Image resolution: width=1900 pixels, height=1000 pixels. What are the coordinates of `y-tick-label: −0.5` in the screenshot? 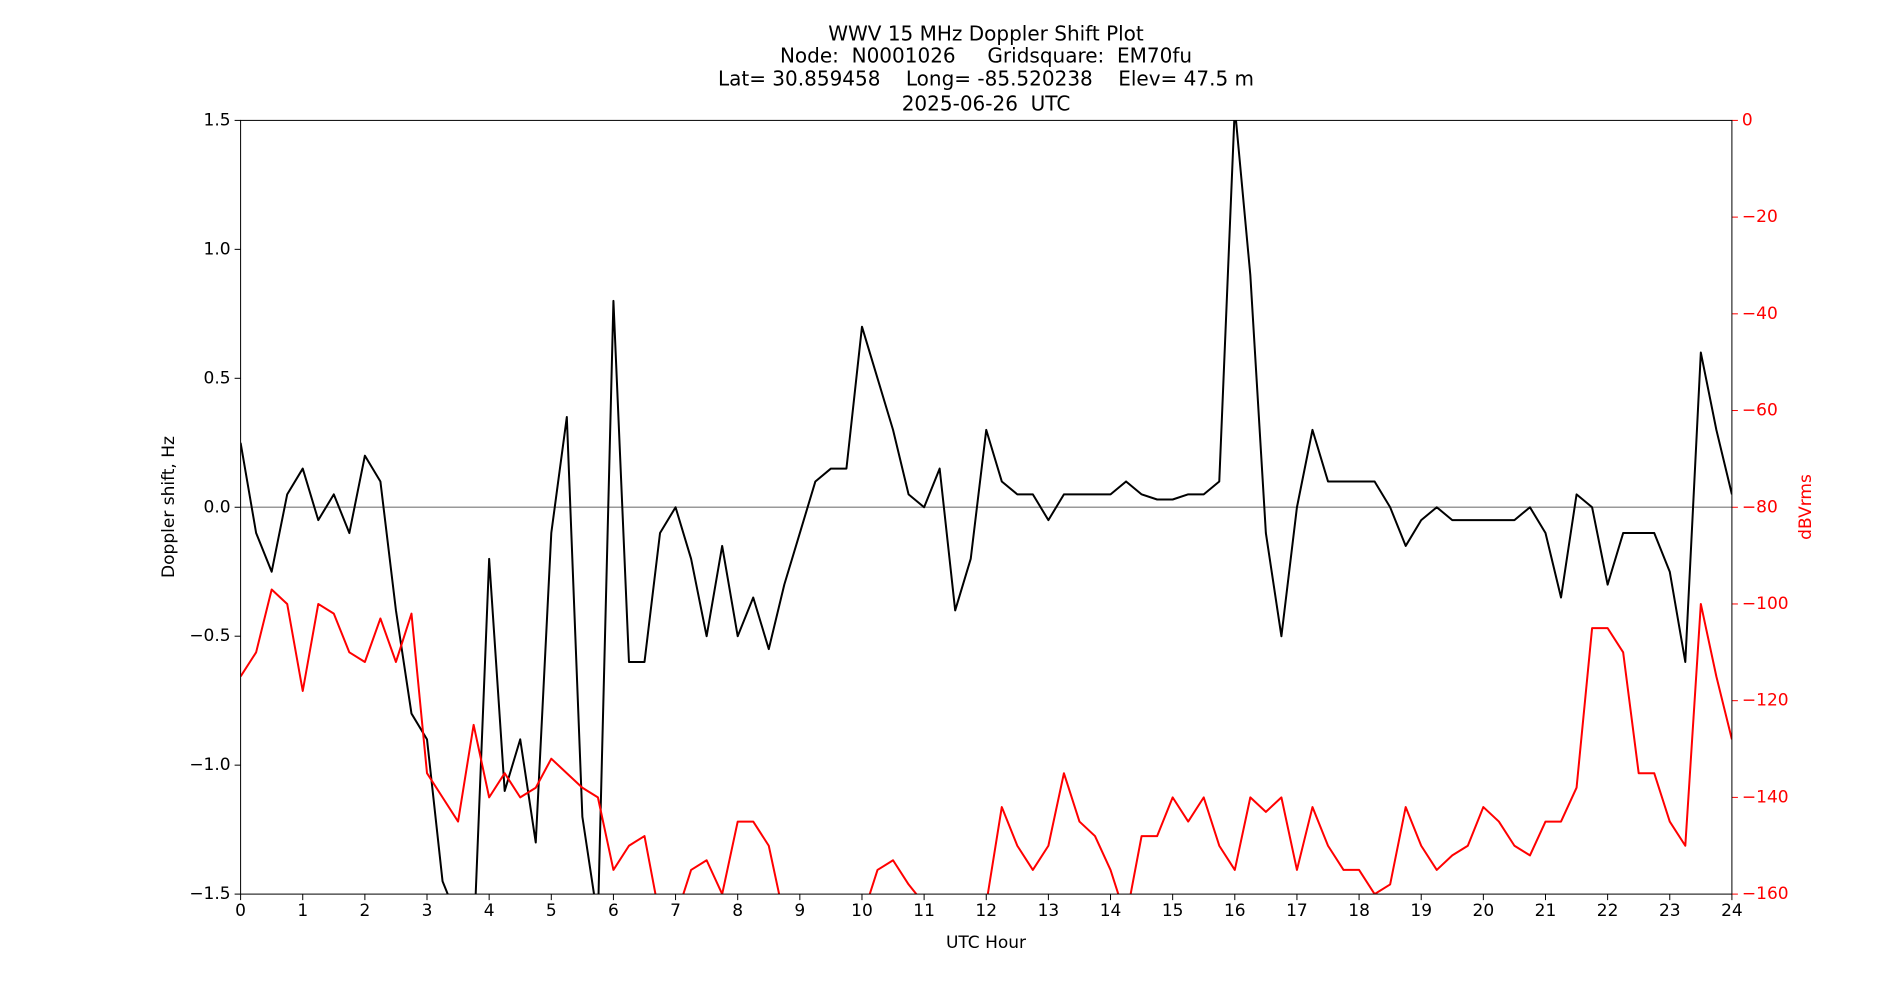 It's located at (209, 636).